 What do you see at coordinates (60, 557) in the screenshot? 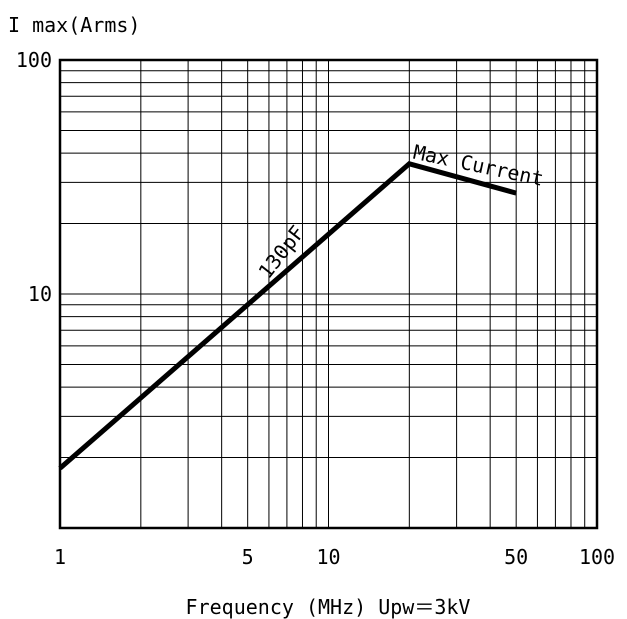
I see `x-tick-label: 1` at bounding box center [60, 557].